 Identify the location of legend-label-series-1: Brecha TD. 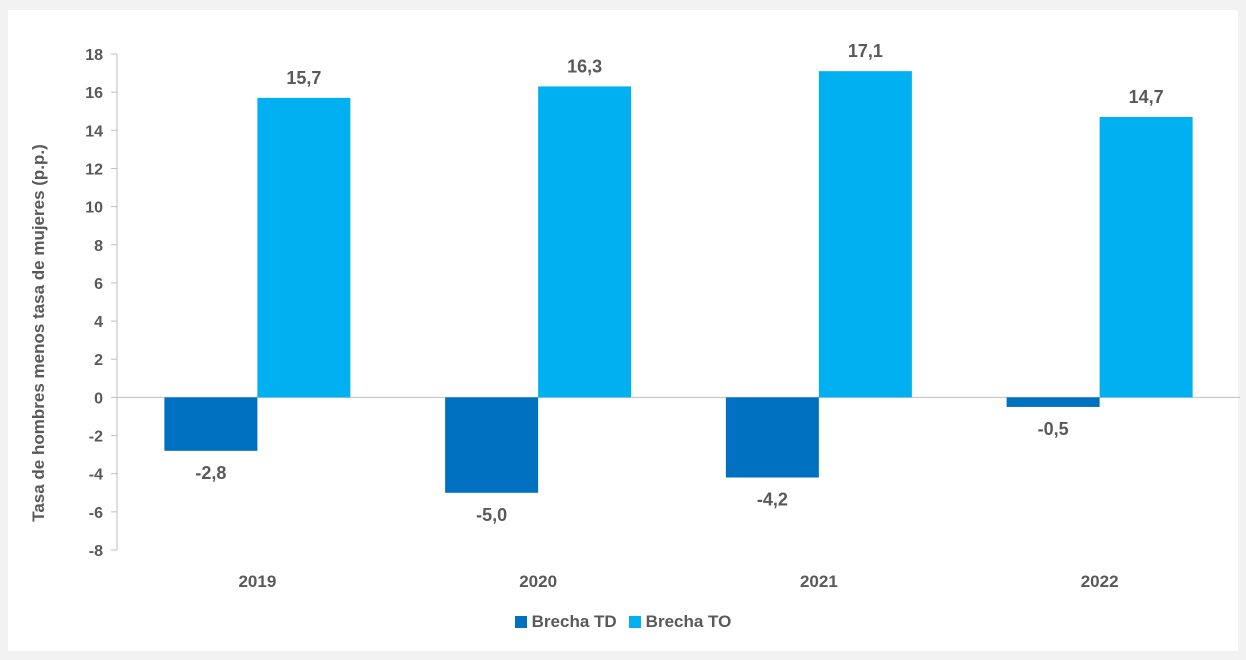
(574, 621).